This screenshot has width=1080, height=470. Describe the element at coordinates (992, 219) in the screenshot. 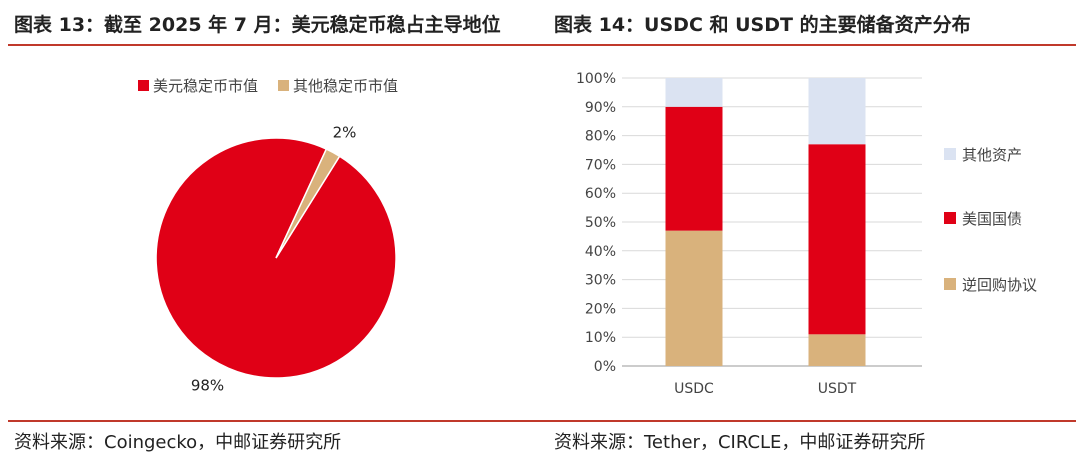

I see `bar-legend-label: 美国国债` at that location.